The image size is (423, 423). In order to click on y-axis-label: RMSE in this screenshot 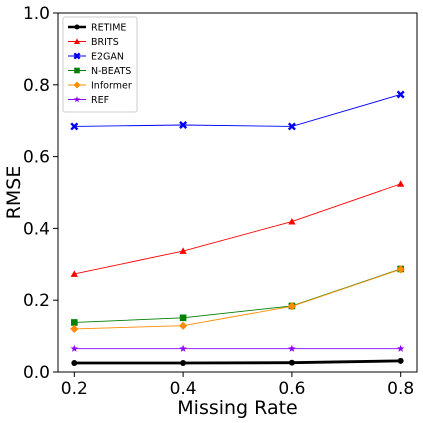, I will do `click(14, 193)`.